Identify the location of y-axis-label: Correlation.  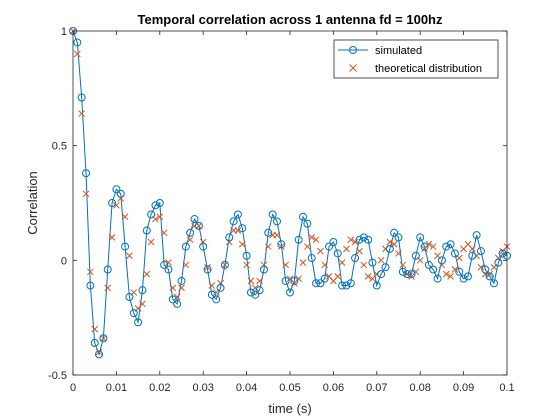
(32, 203).